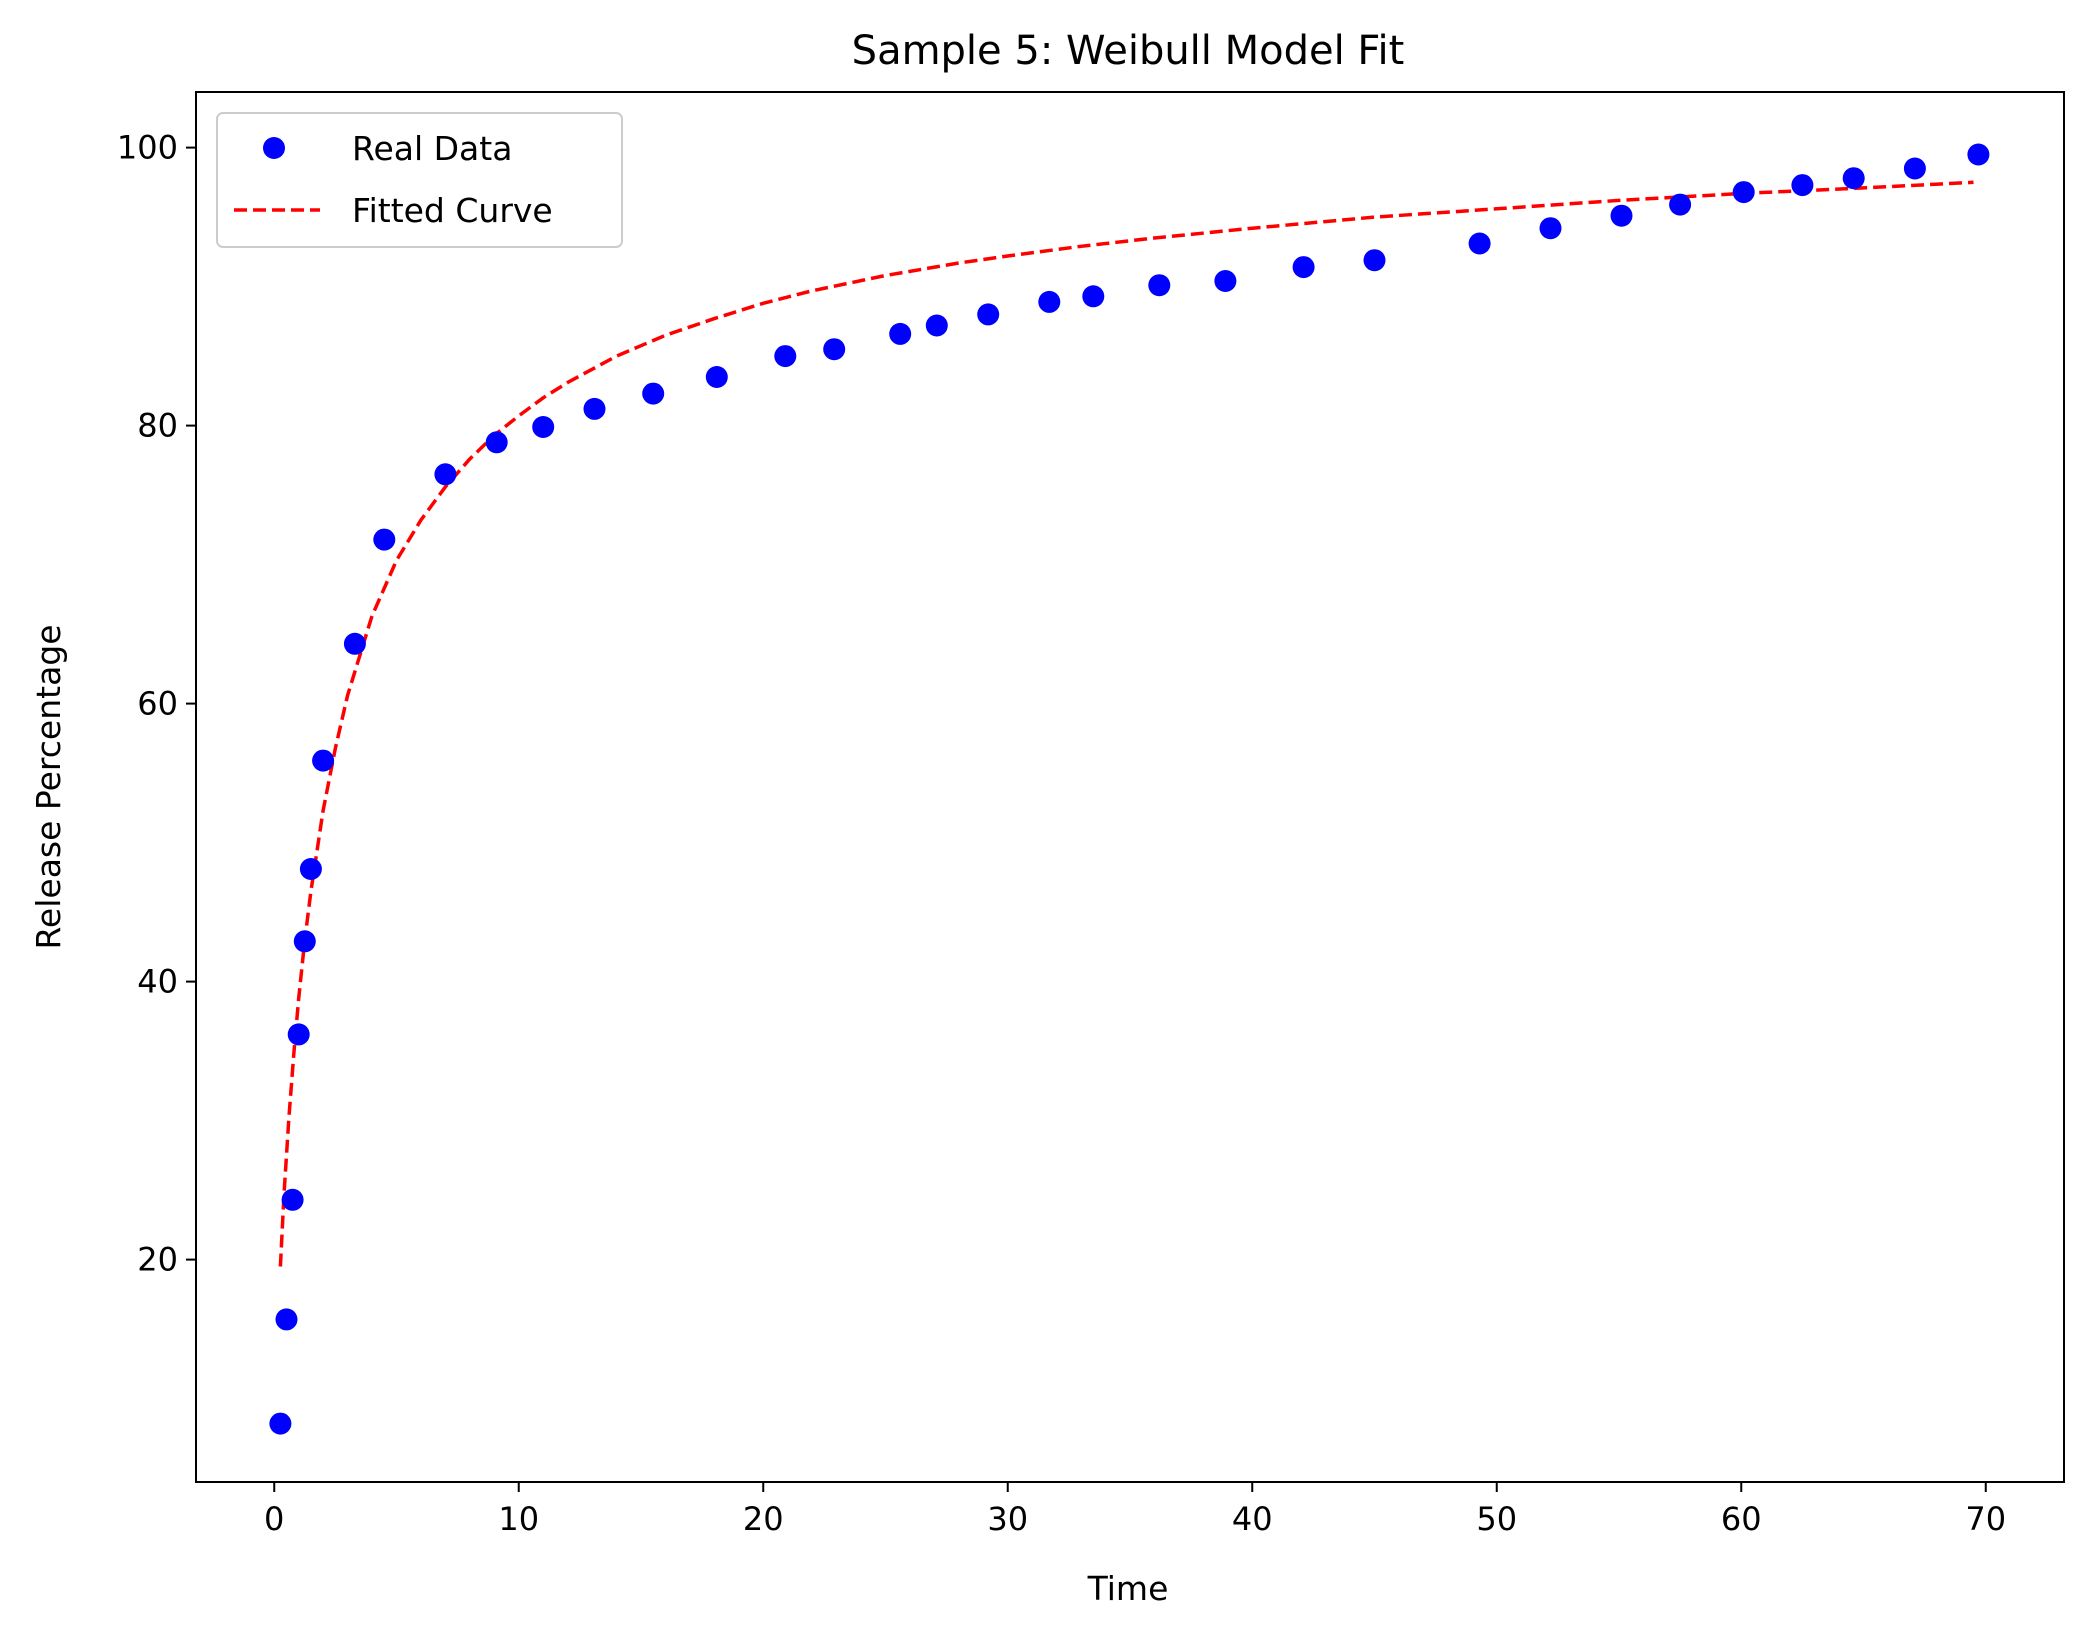  Describe the element at coordinates (1985, 1519) in the screenshot. I see `x-tick-label: 70` at that location.